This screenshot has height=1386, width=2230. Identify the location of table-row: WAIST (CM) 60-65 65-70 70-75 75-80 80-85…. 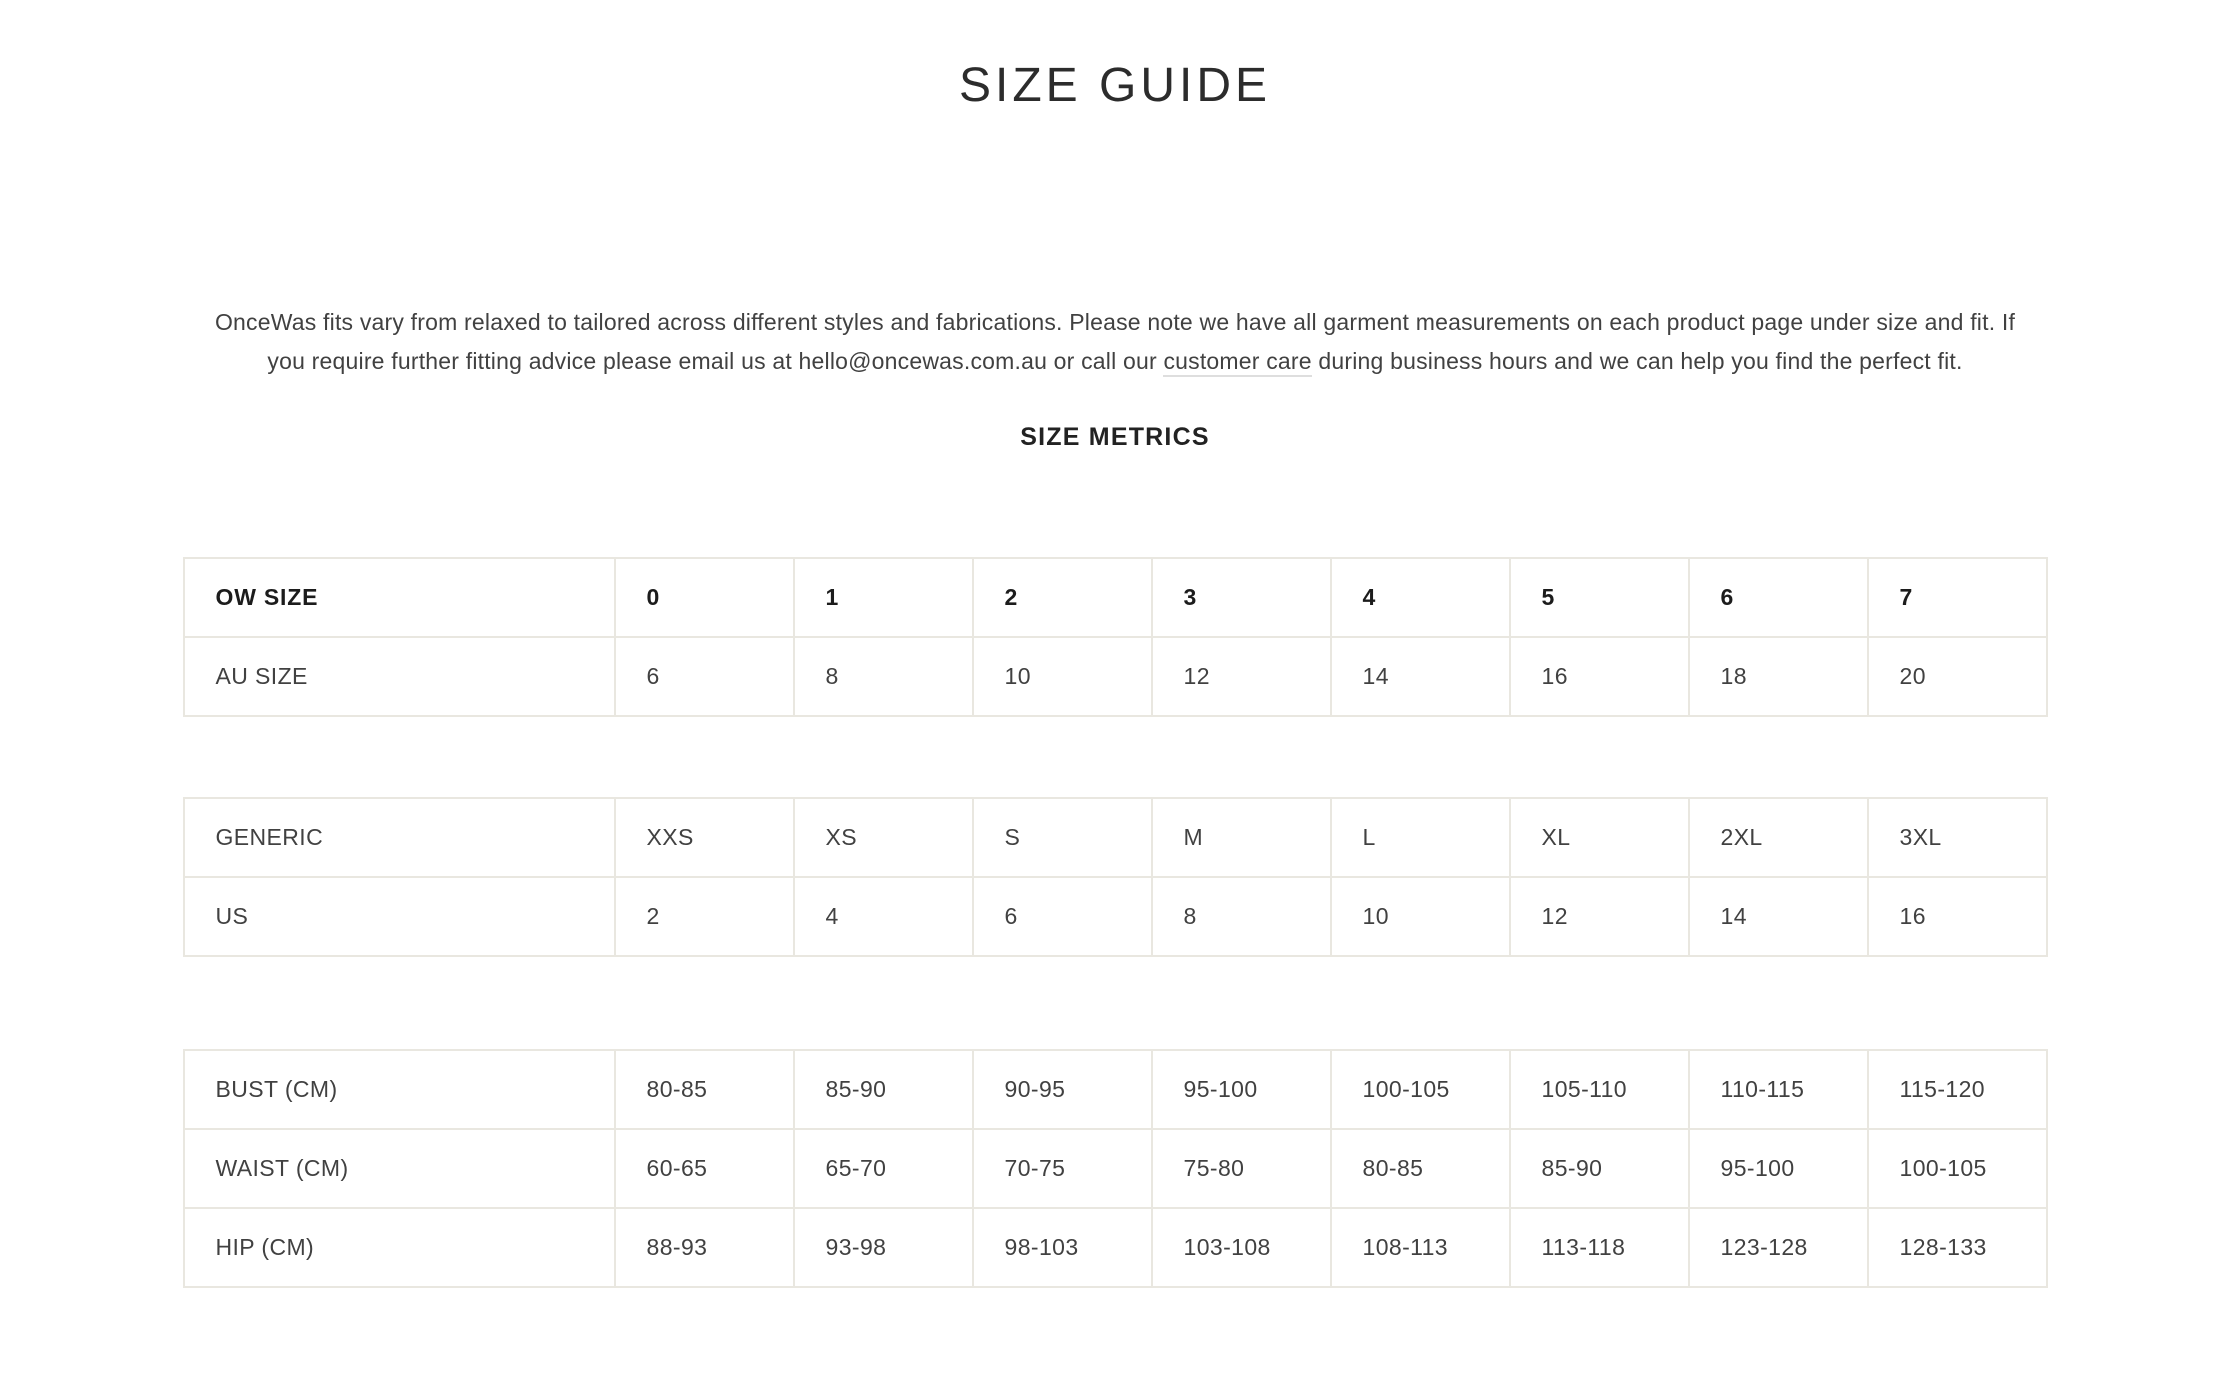
(1115, 1168).